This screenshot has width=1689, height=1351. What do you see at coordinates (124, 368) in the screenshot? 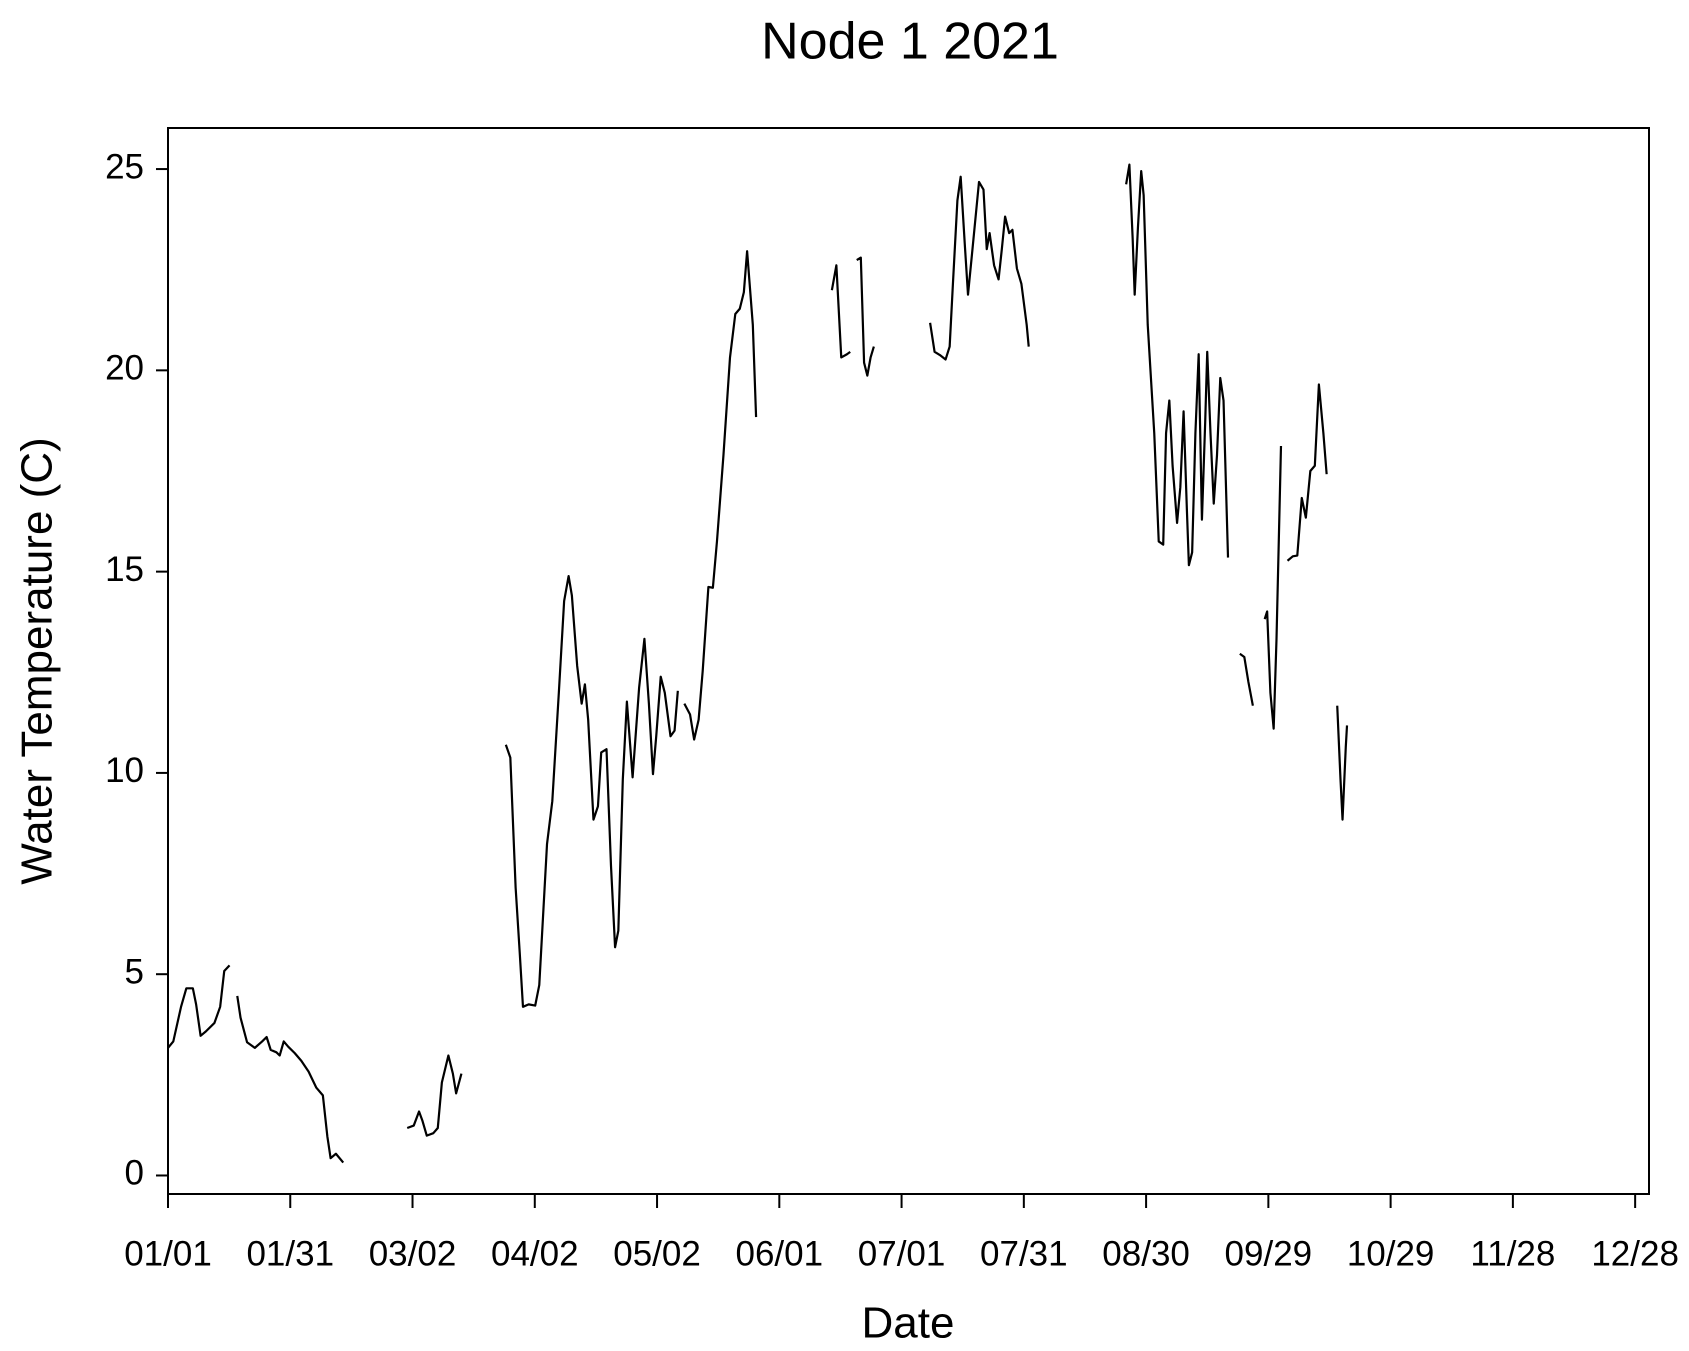
I see `y-tick-label: 20` at bounding box center [124, 368].